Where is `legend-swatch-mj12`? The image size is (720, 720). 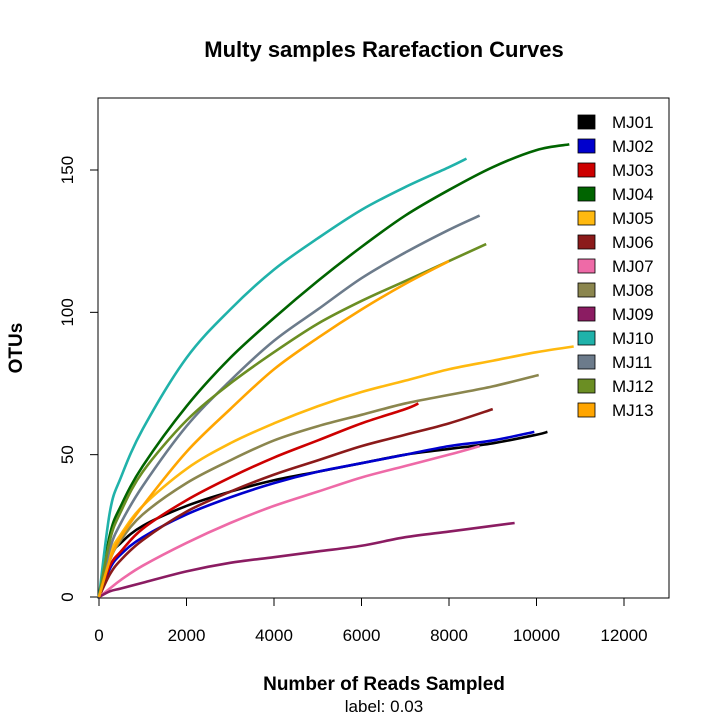
legend-swatch-mj12 is located at coordinates (586, 386).